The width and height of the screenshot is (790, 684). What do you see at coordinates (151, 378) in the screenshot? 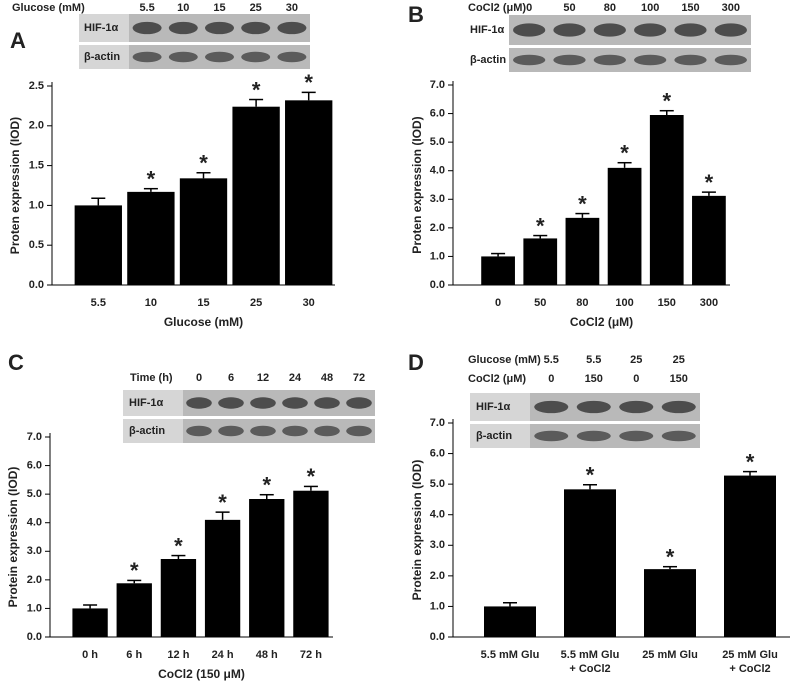
I see `blot-header-label: Time (h)` at bounding box center [151, 378].